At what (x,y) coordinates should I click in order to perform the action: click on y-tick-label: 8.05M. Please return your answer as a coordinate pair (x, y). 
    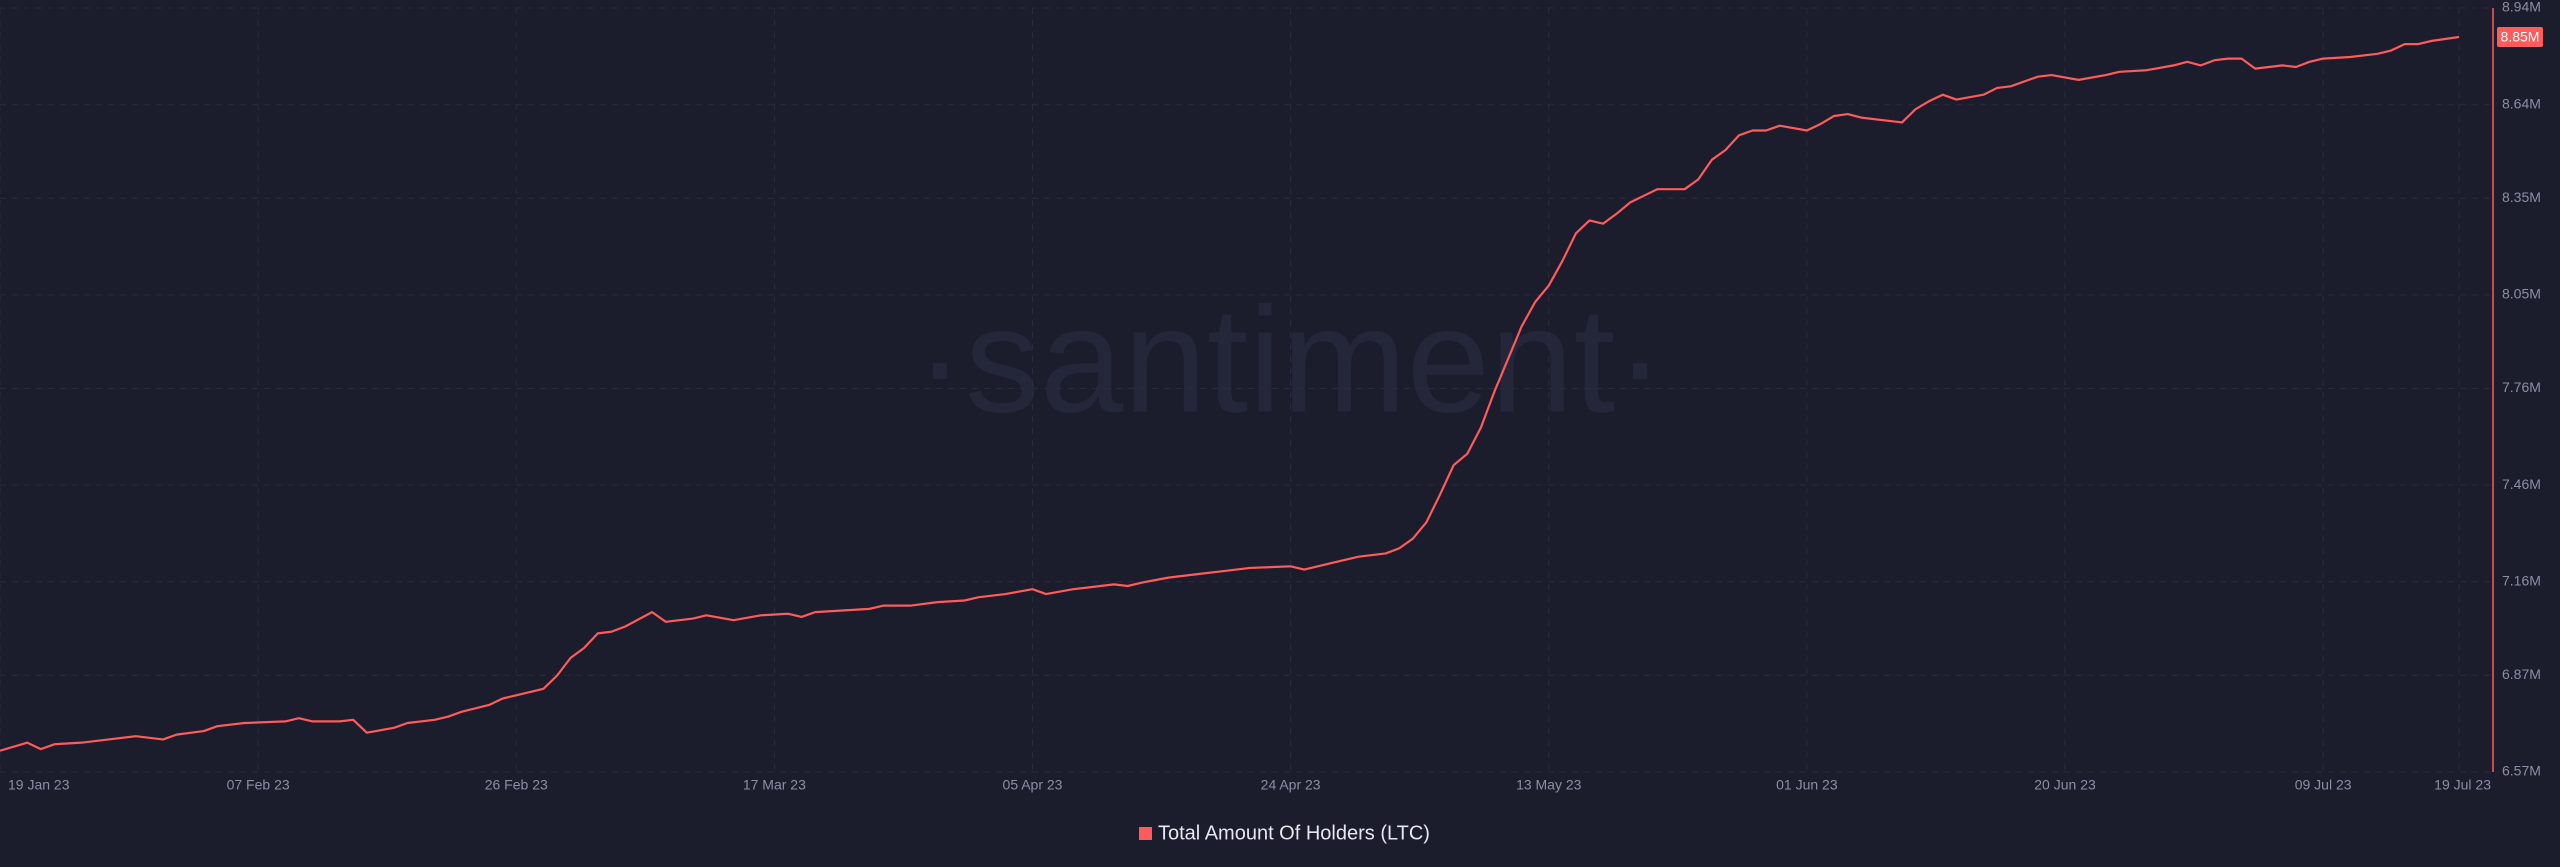
    Looking at the image, I should click on (2521, 294).